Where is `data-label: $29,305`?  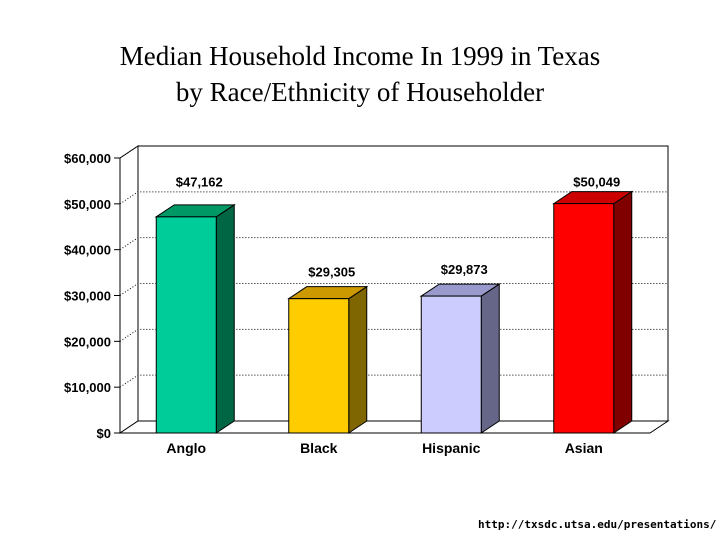 data-label: $29,305 is located at coordinates (331, 272).